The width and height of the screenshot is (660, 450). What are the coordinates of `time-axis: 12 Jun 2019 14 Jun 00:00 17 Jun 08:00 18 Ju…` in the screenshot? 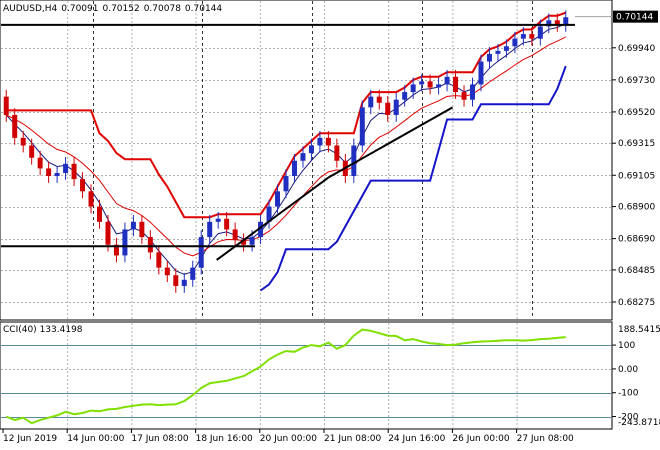 It's located at (288, 436).